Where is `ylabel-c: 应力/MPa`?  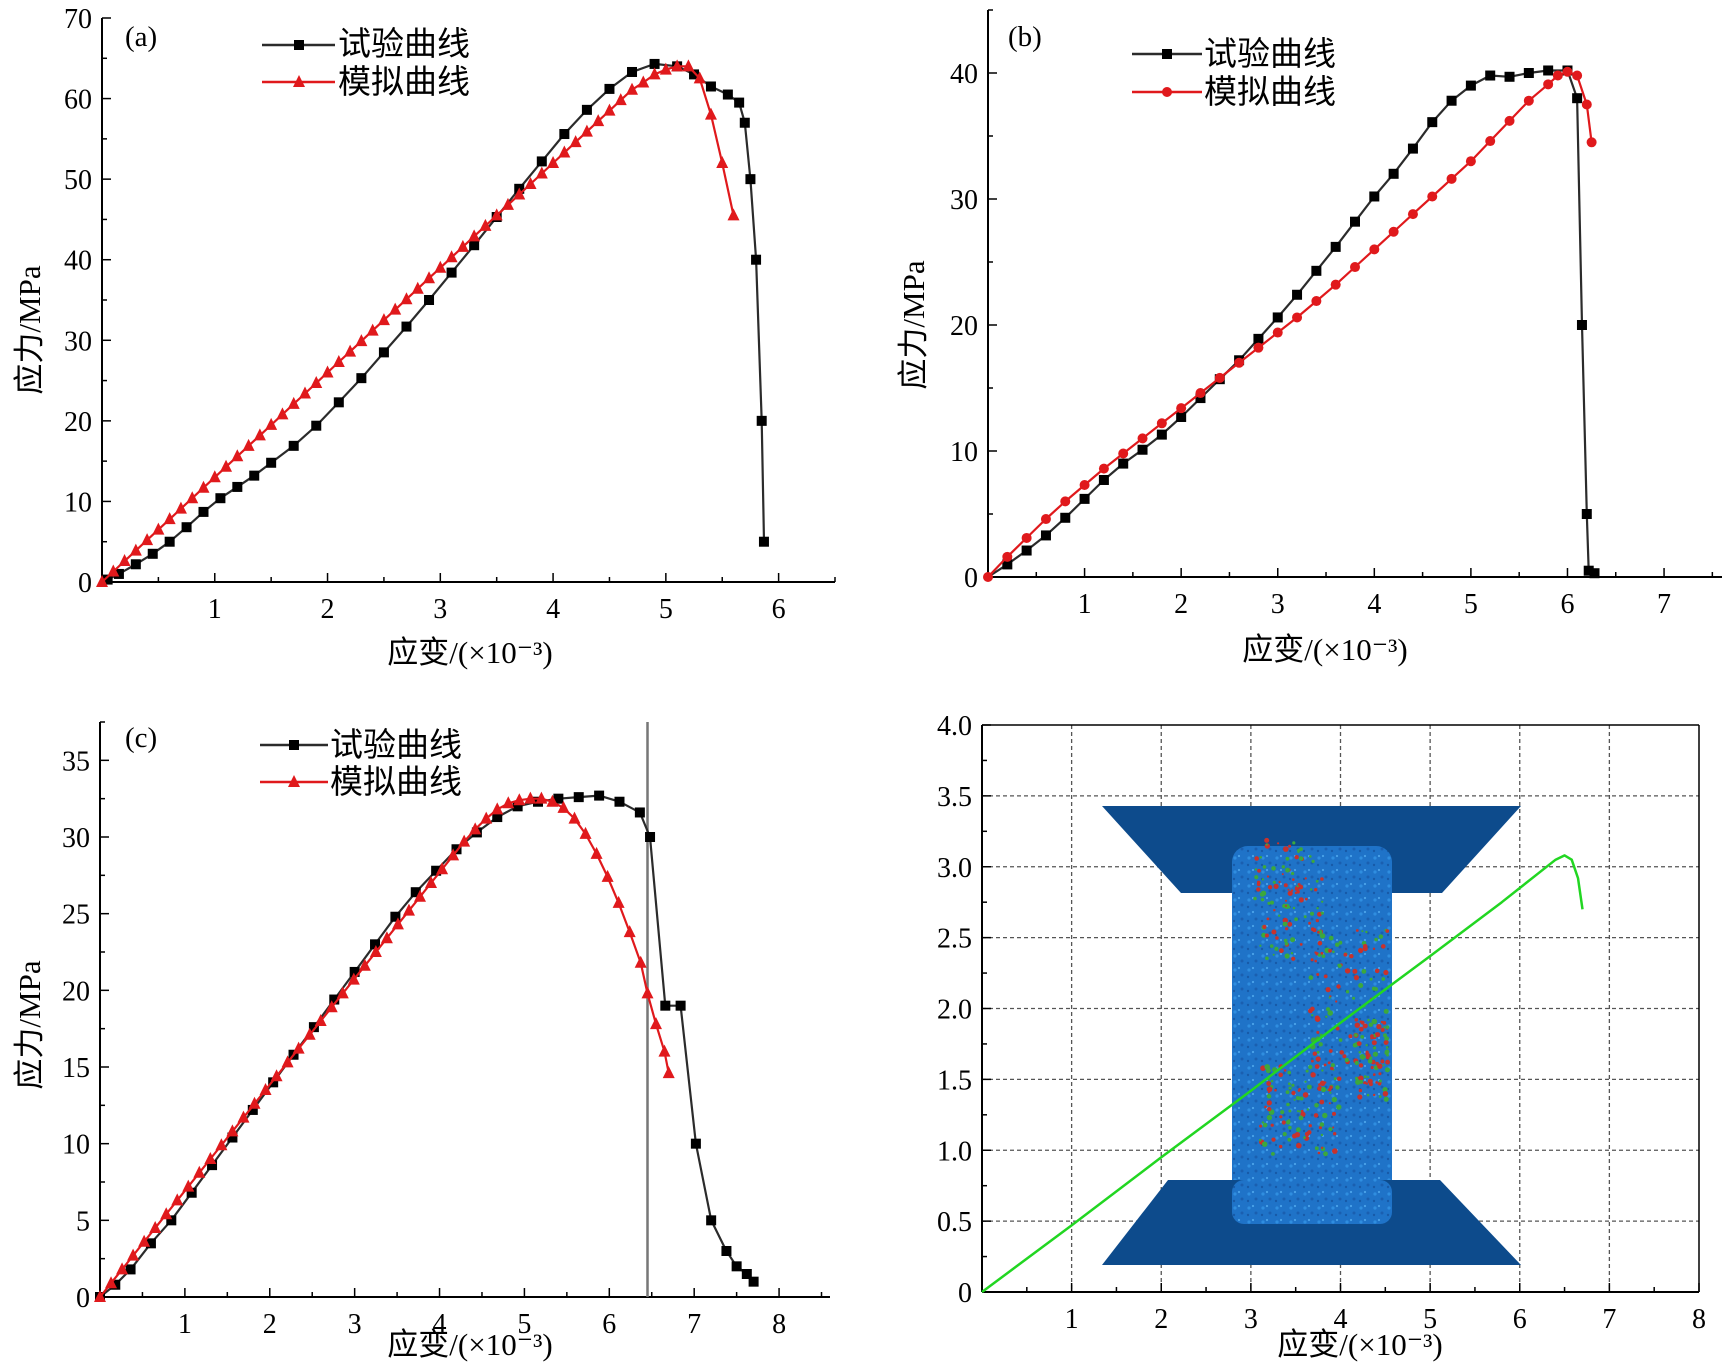
ylabel-c: 应力/MPa is located at coordinates (29, 1024).